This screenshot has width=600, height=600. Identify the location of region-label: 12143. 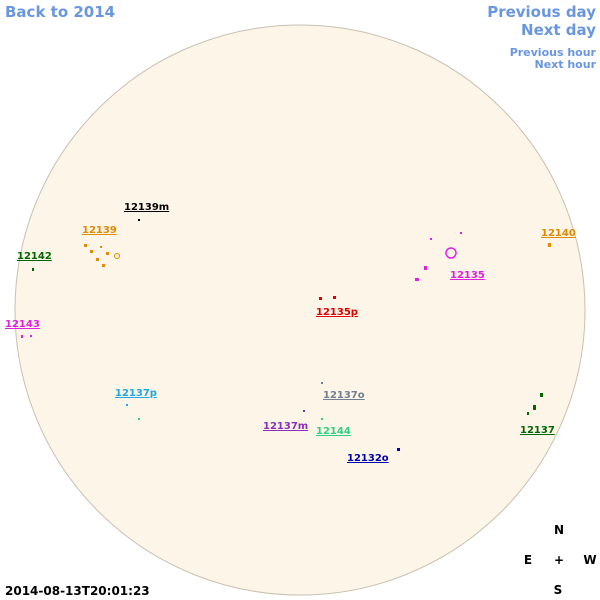
(22, 324).